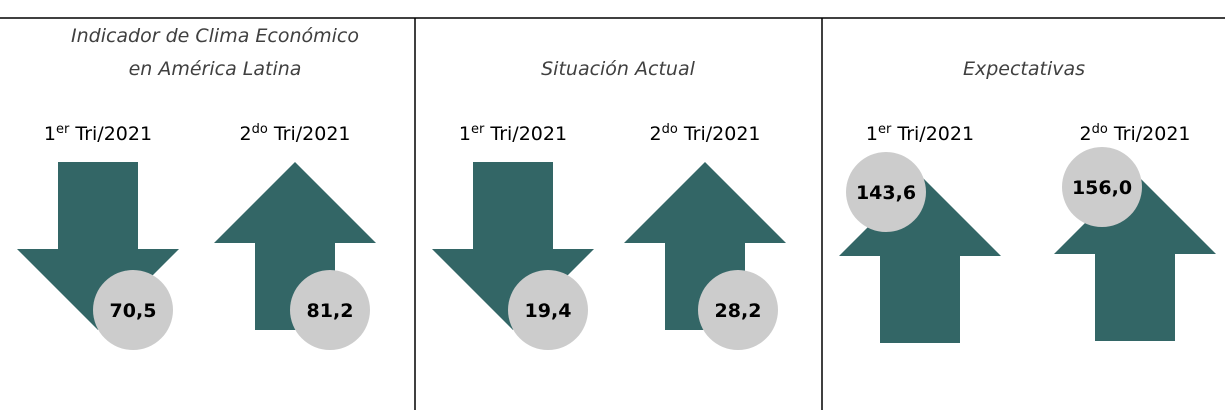 The width and height of the screenshot is (1225, 410). I want to click on value-label: 70,5, so click(133, 311).